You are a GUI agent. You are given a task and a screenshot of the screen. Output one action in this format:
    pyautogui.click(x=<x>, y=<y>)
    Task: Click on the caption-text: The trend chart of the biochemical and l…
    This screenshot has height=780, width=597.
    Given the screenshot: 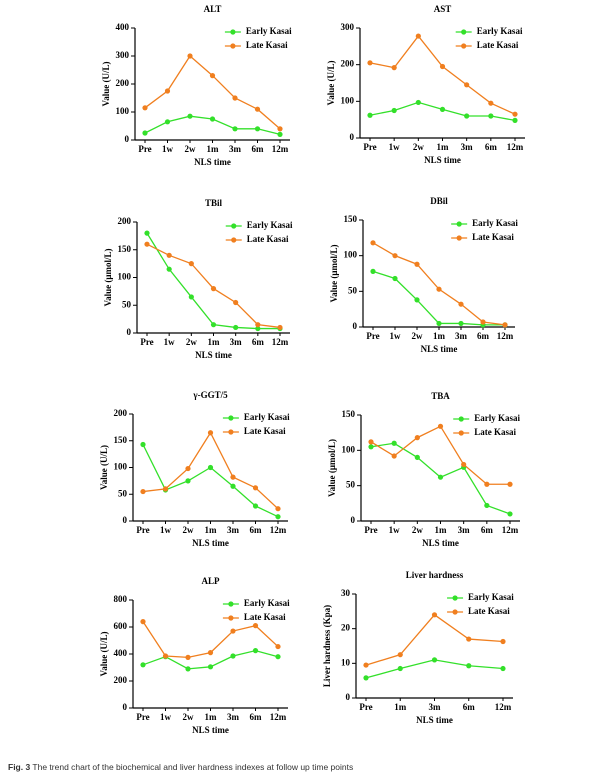 What is the action you would take?
    pyautogui.click(x=192, y=767)
    